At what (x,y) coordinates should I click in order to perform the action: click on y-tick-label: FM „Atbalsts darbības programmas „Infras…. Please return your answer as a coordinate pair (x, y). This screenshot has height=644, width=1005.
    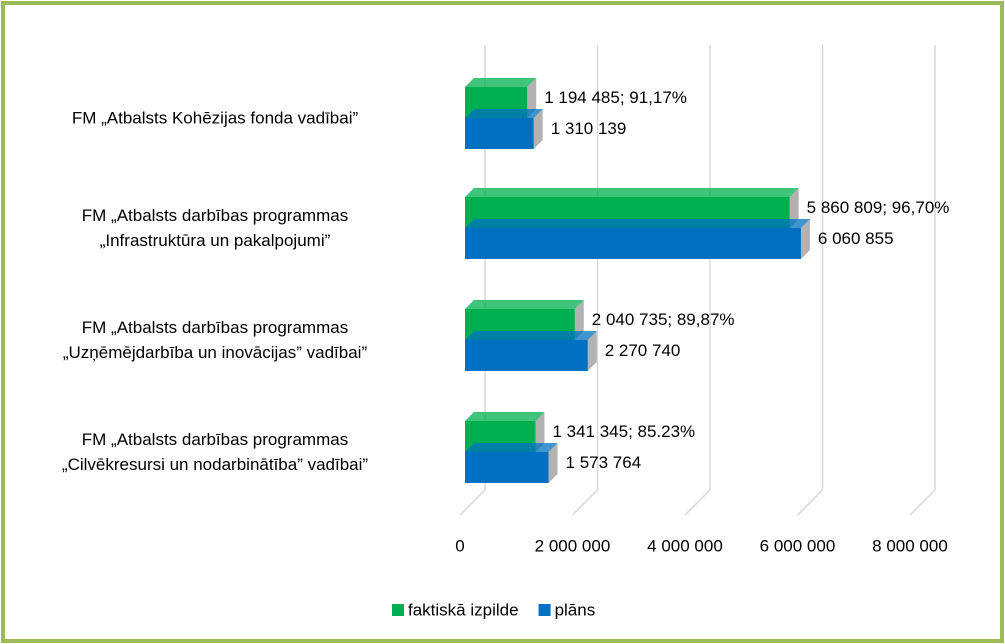
    Looking at the image, I should click on (215, 228).